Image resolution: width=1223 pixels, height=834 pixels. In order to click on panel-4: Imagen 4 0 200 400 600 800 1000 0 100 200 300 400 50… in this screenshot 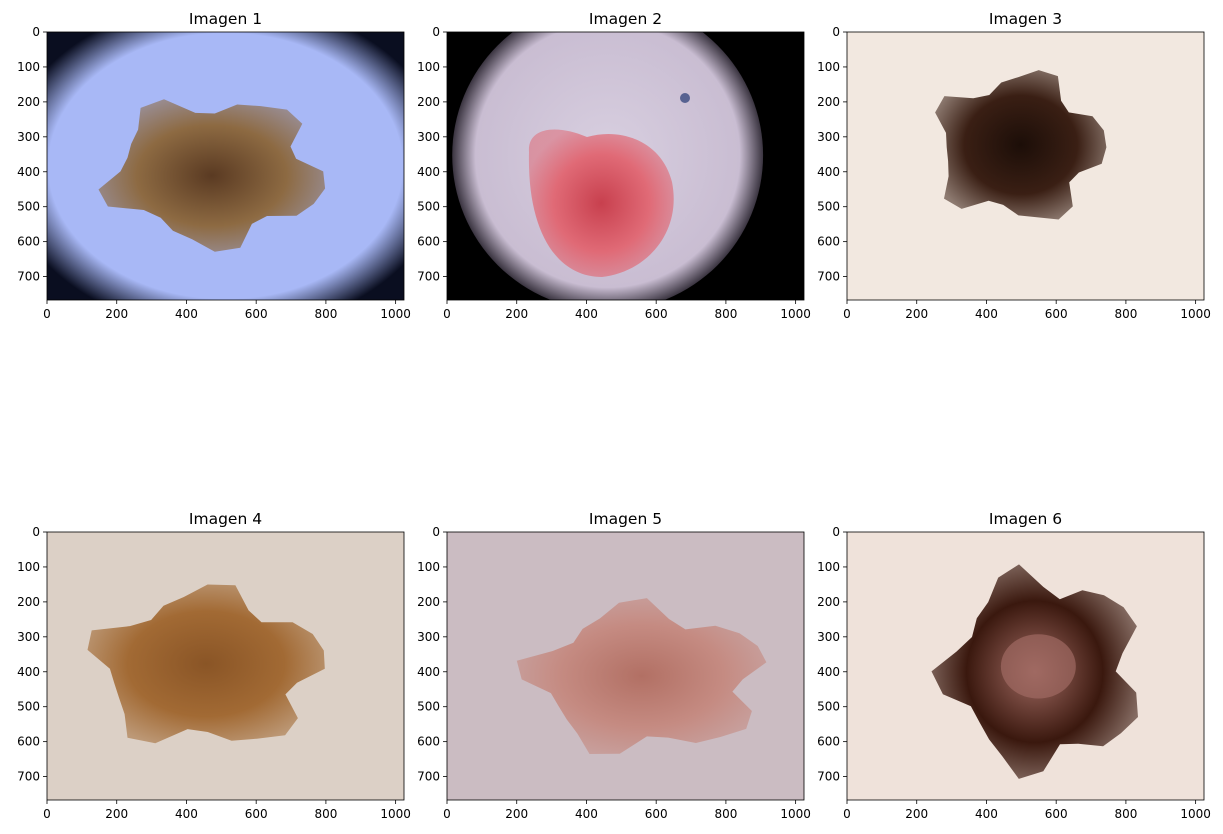, I will do `click(214, 665)`.